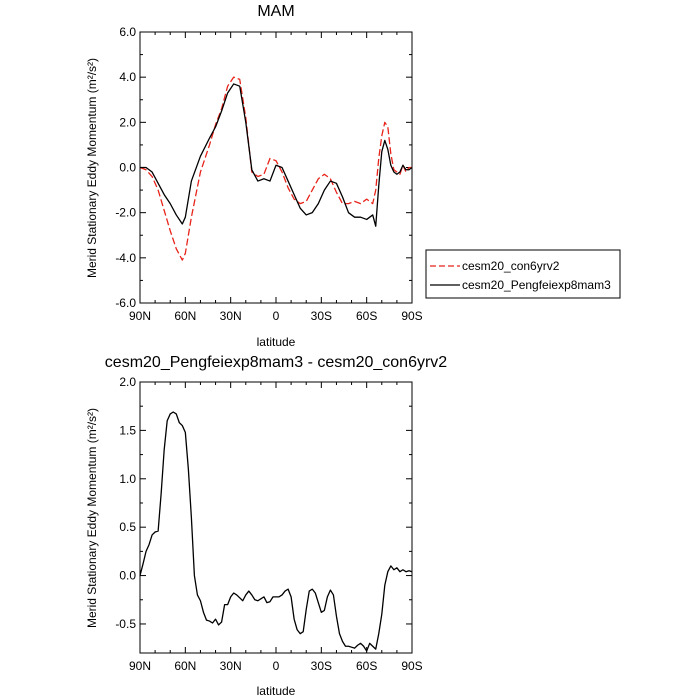 The image size is (700, 700). Describe the element at coordinates (185, 666) in the screenshot. I see `bottom-x-tick-label: 60N` at that location.